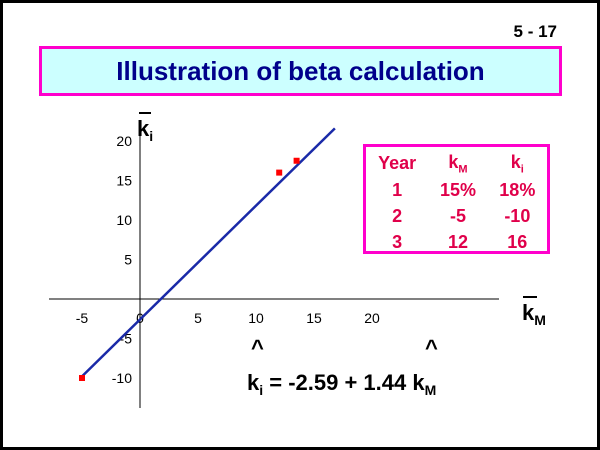 Image resolution: width=600 pixels, height=450 pixels. Describe the element at coordinates (463, 169) in the screenshot. I see `header-km-sub: M` at that location.